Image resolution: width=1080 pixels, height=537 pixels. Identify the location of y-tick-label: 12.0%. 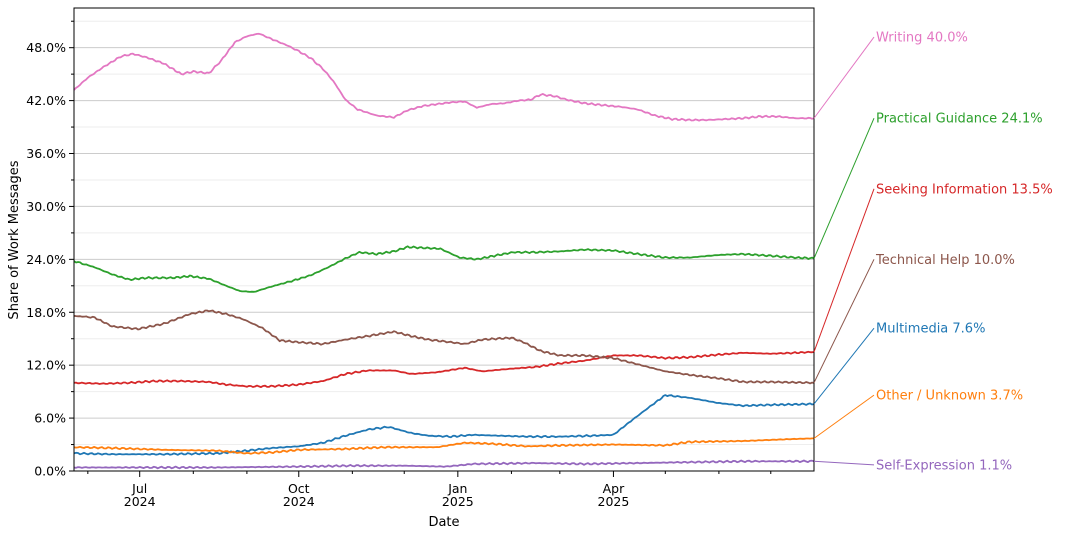
(46, 365).